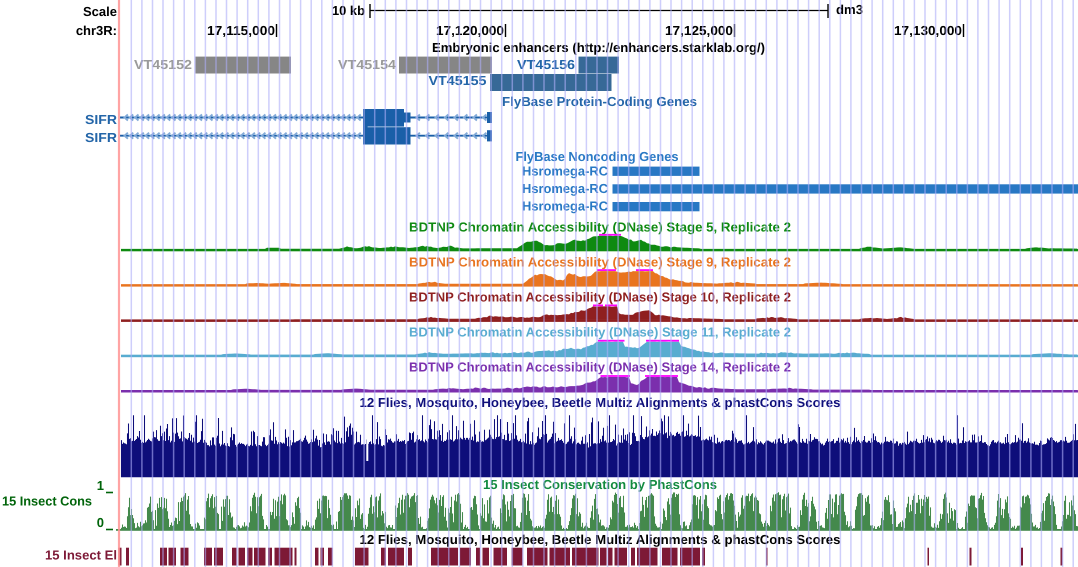 The width and height of the screenshot is (1078, 567). Describe the element at coordinates (47, 501) in the screenshot. I see `svg-text: 15 Insect Cons` at that location.